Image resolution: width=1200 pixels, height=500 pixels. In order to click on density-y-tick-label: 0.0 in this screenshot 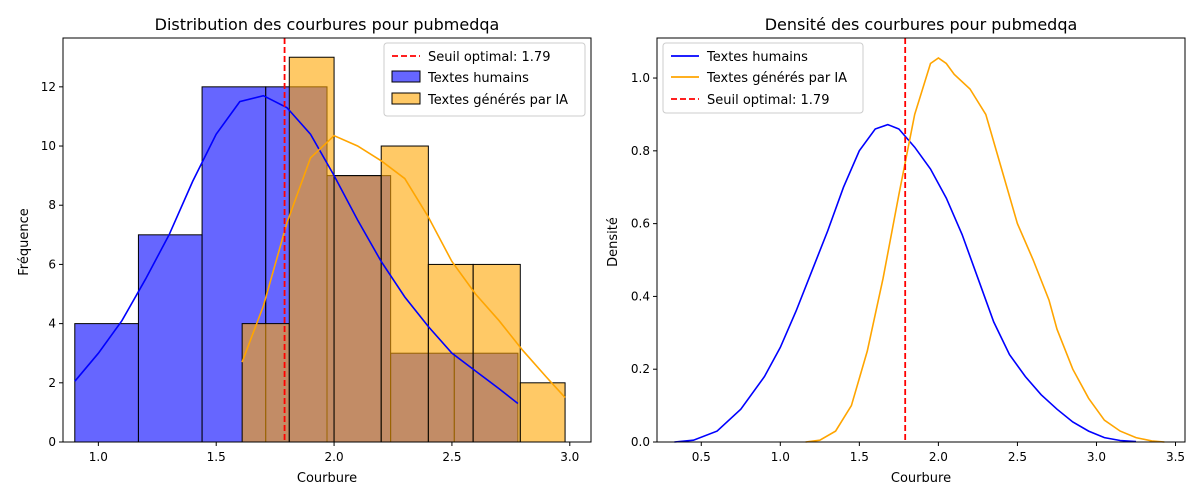, I will do `click(640, 442)`.